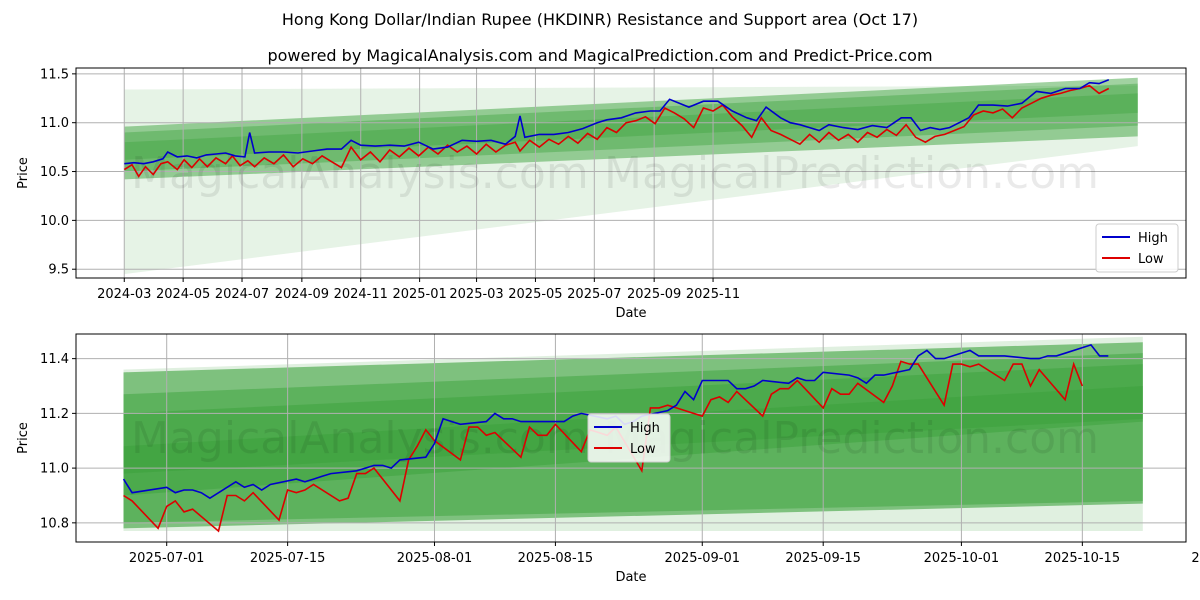 The height and width of the screenshot is (600, 1200). Describe the element at coordinates (1195, 558) in the screenshot. I see `x-tick-label: 2025-11-01` at that location.